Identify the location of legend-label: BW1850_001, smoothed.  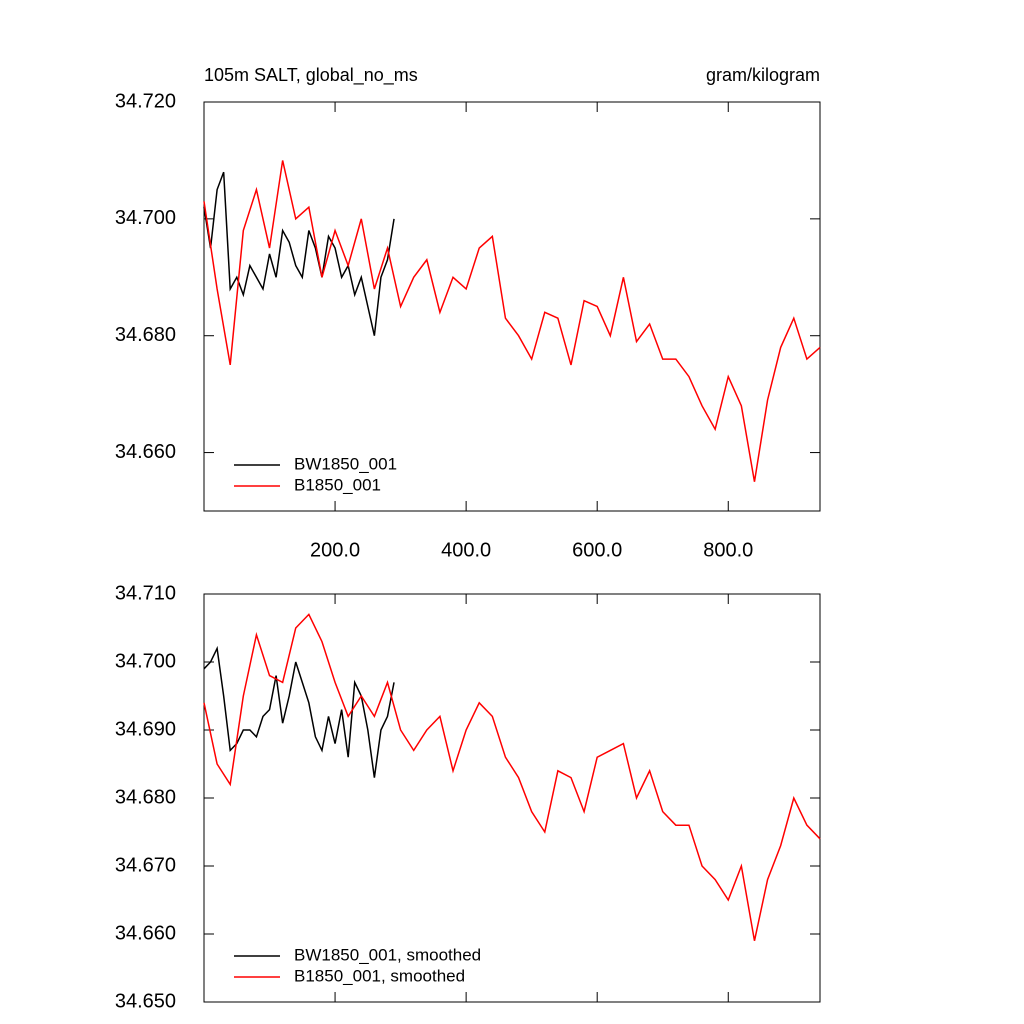
(387, 954).